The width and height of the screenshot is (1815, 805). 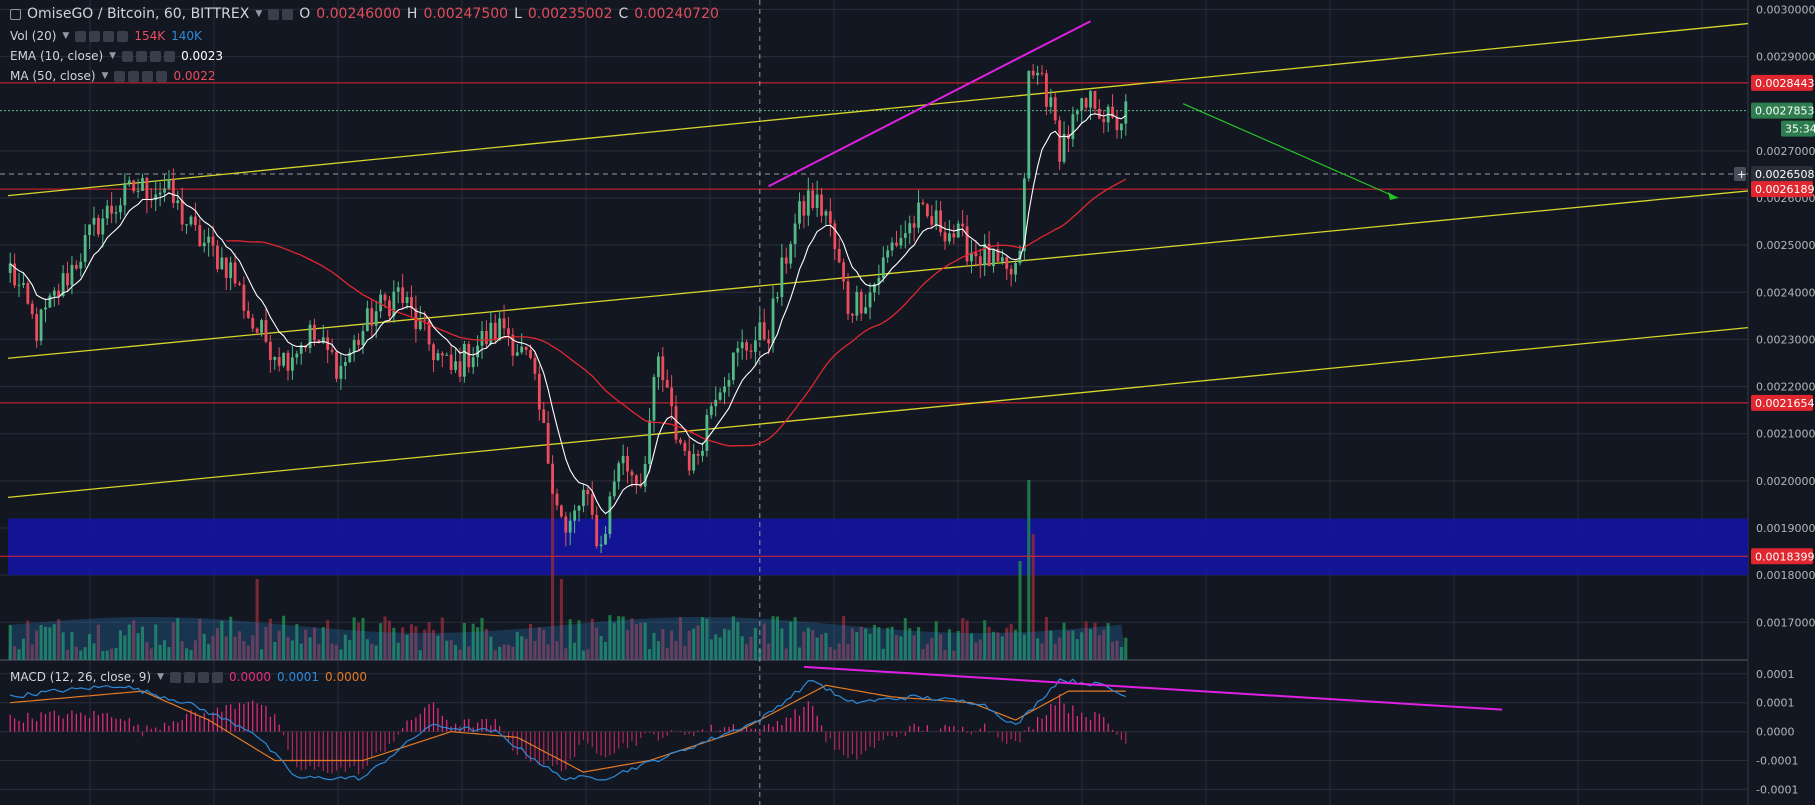 What do you see at coordinates (281, 14) in the screenshot?
I see `symbol-controls` at bounding box center [281, 14].